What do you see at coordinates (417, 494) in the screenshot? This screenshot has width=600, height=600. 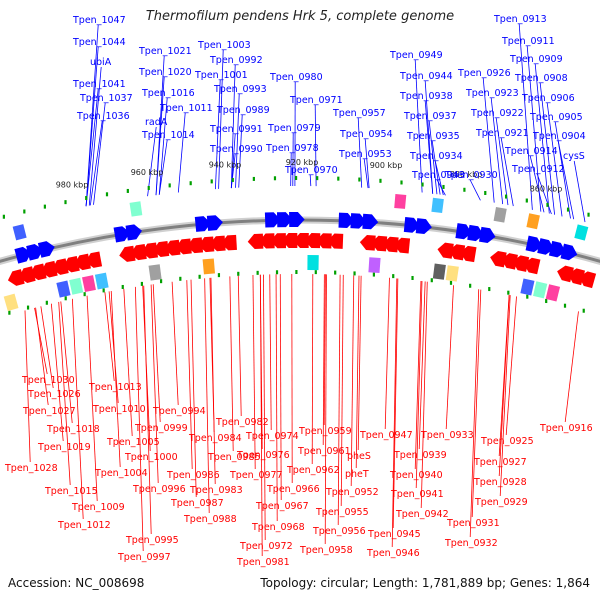 I see `bottom-gene-label: Tpen_0941` at bounding box center [417, 494].